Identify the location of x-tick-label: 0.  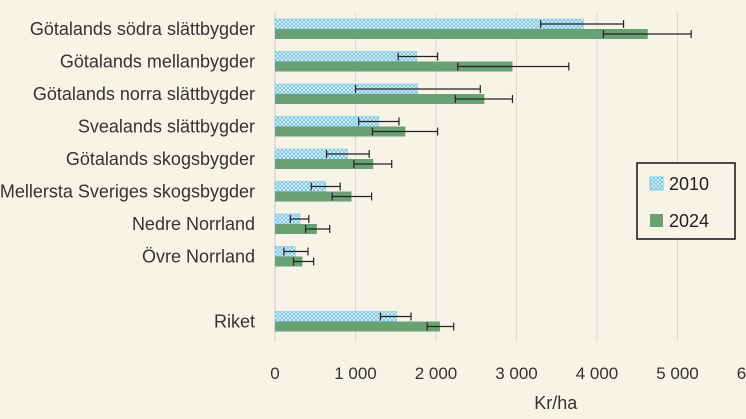
(274, 373).